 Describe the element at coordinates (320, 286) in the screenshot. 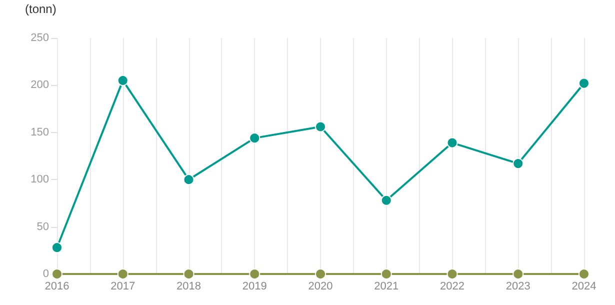

I see `x-tick-label: 2020` at that location.